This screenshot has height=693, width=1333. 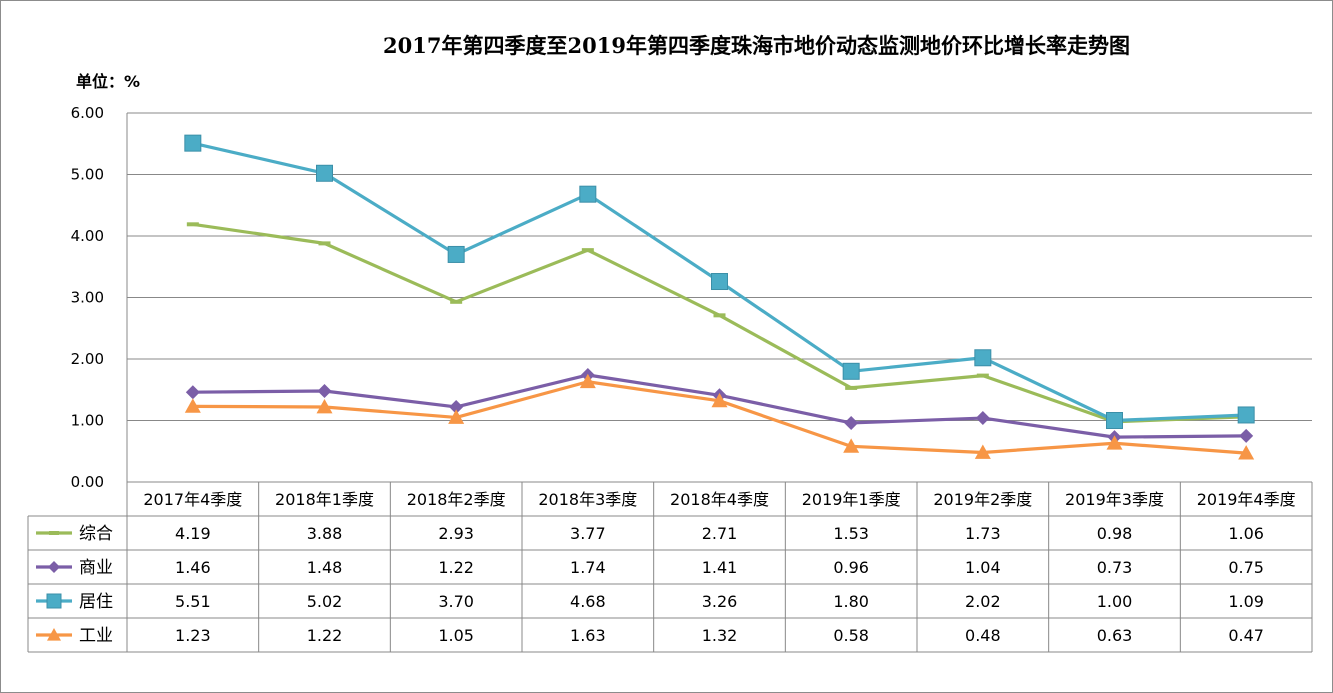 What do you see at coordinates (720, 533) in the screenshot?
I see `data-label: 2.71` at bounding box center [720, 533].